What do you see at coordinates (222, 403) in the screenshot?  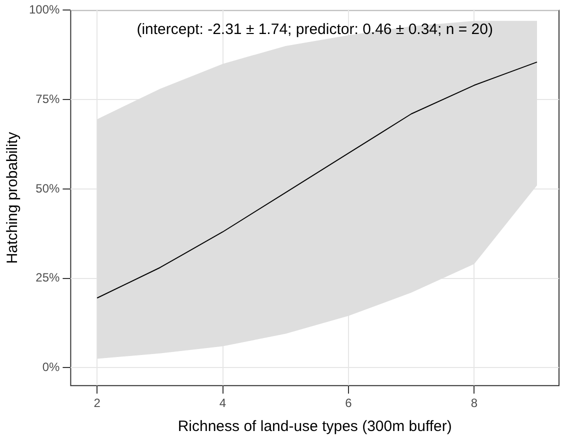 I see `x-tick-label: 4` at bounding box center [222, 403].